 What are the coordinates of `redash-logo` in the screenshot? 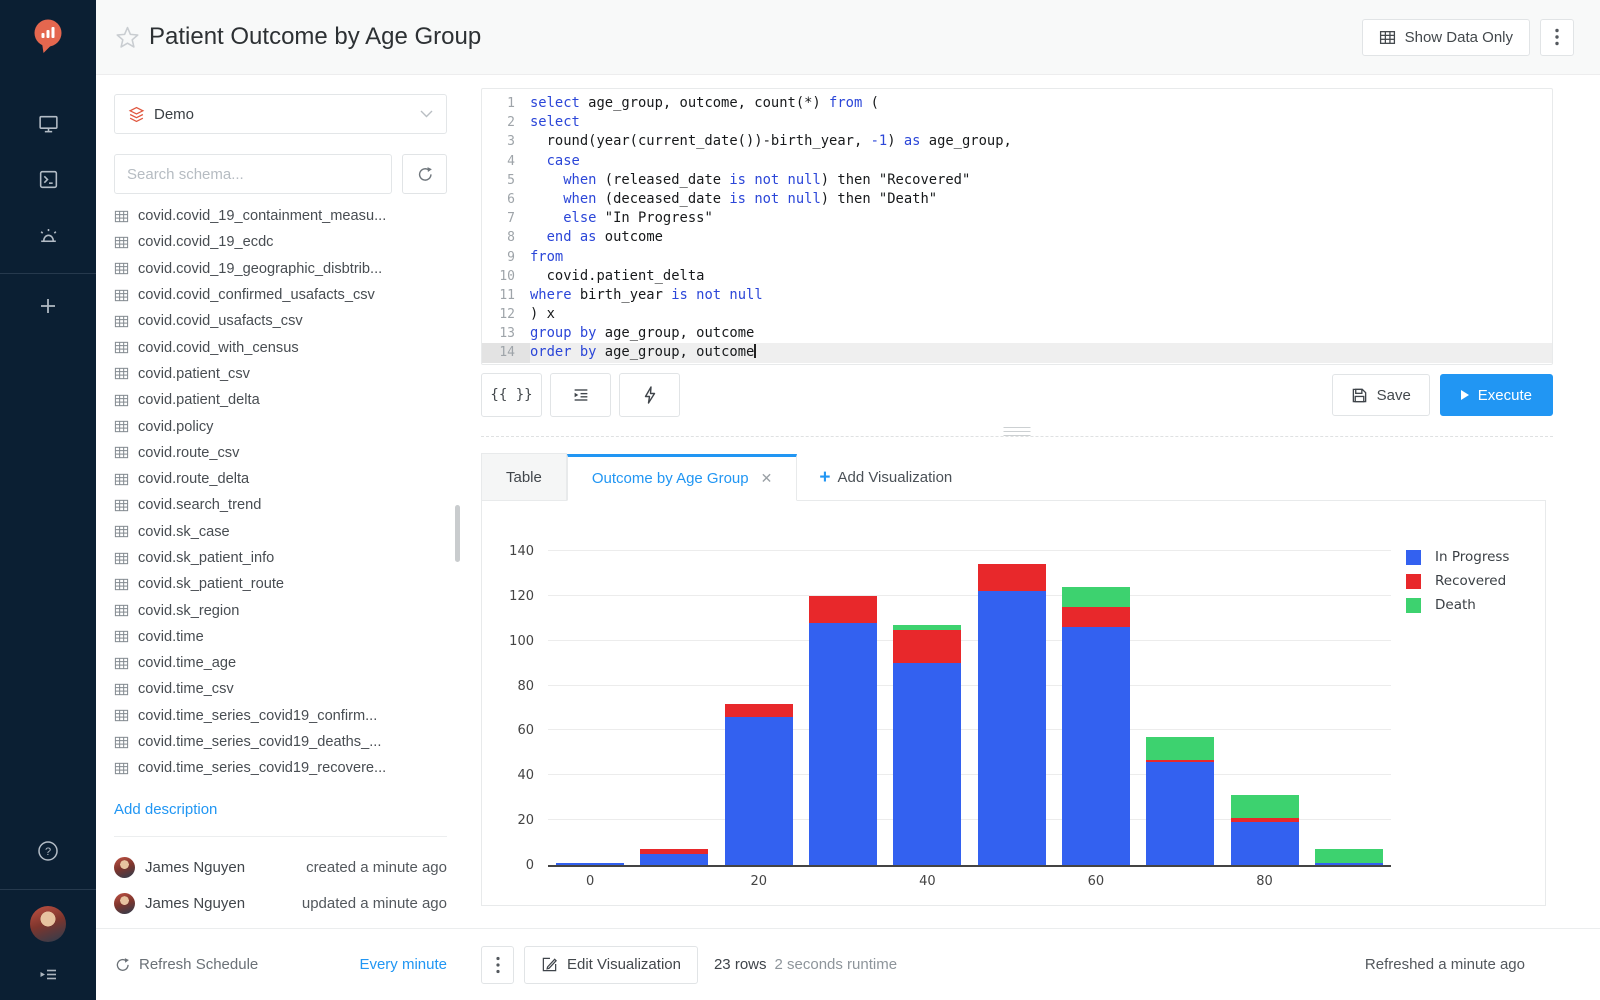 It's located at (48, 40).